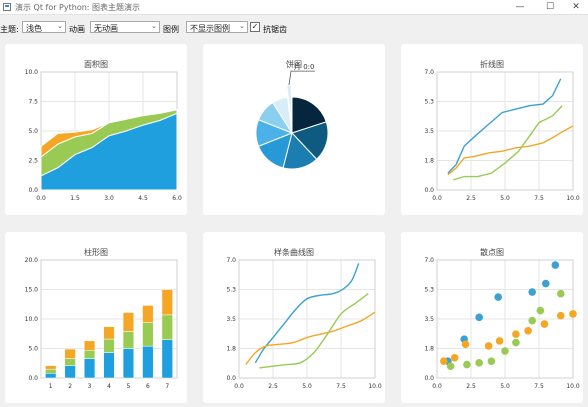 This screenshot has height=407, width=588. I want to click on area-chart: 10.0 7.5 5.0 2.5 0.00.0 1.5 3.0 4.5 6.0, so click(103, 135).